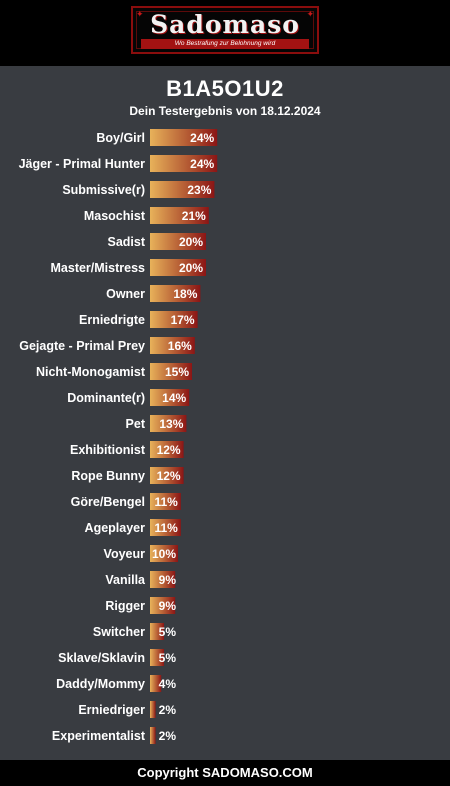 This screenshot has height=786, width=450. What do you see at coordinates (108, 502) in the screenshot?
I see `category-label: Göre/Bengel` at bounding box center [108, 502].